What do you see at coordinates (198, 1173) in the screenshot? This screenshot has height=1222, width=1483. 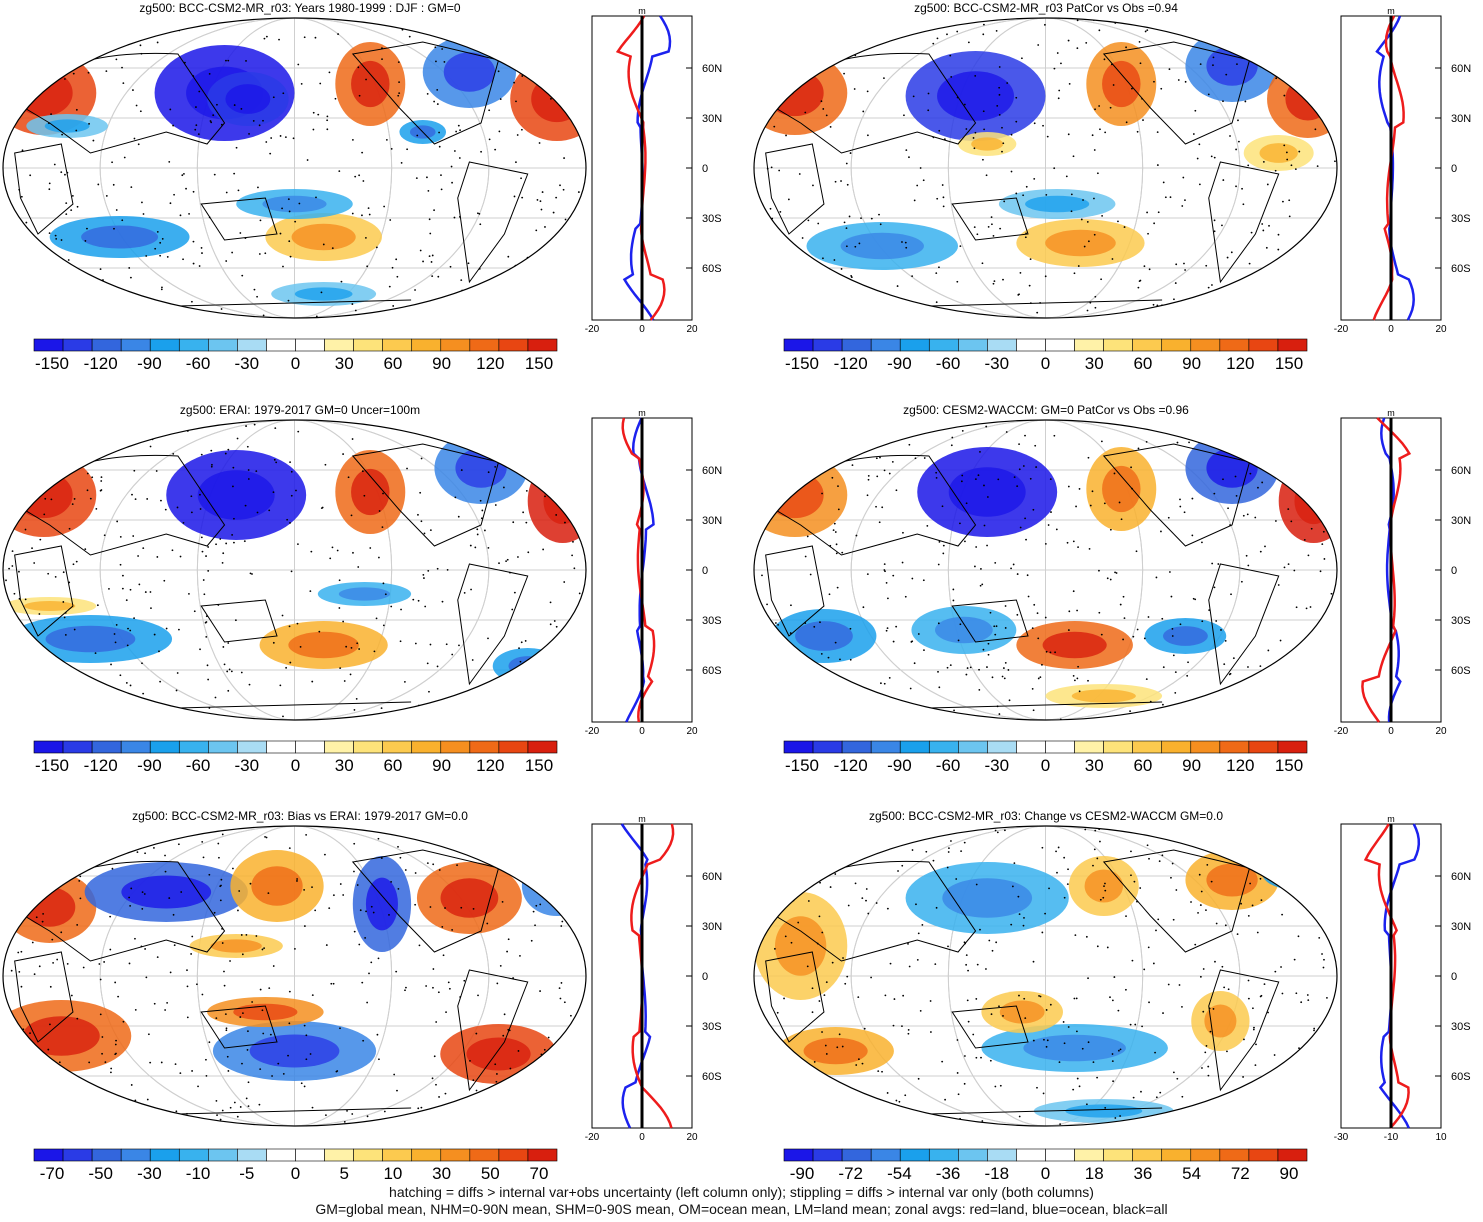 I see `colorbar-label: -10` at bounding box center [198, 1173].